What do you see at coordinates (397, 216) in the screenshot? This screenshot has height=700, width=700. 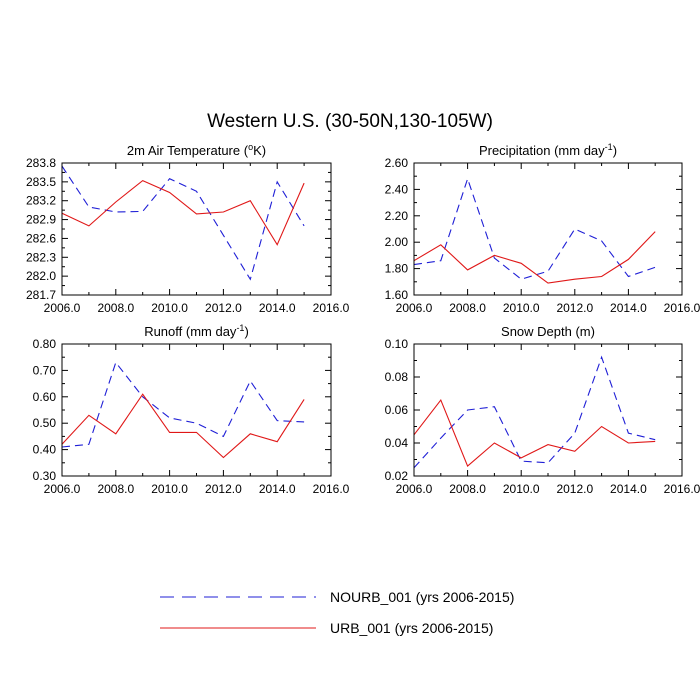 I see `y-tick-label: 2.20` at bounding box center [397, 216].